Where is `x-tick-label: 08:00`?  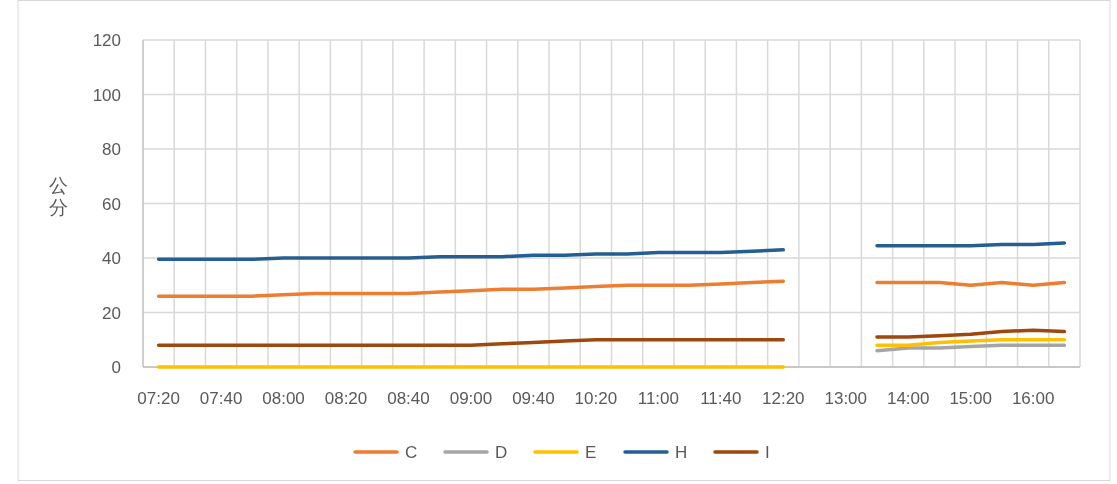 x-tick-label: 08:00 is located at coordinates (283, 398).